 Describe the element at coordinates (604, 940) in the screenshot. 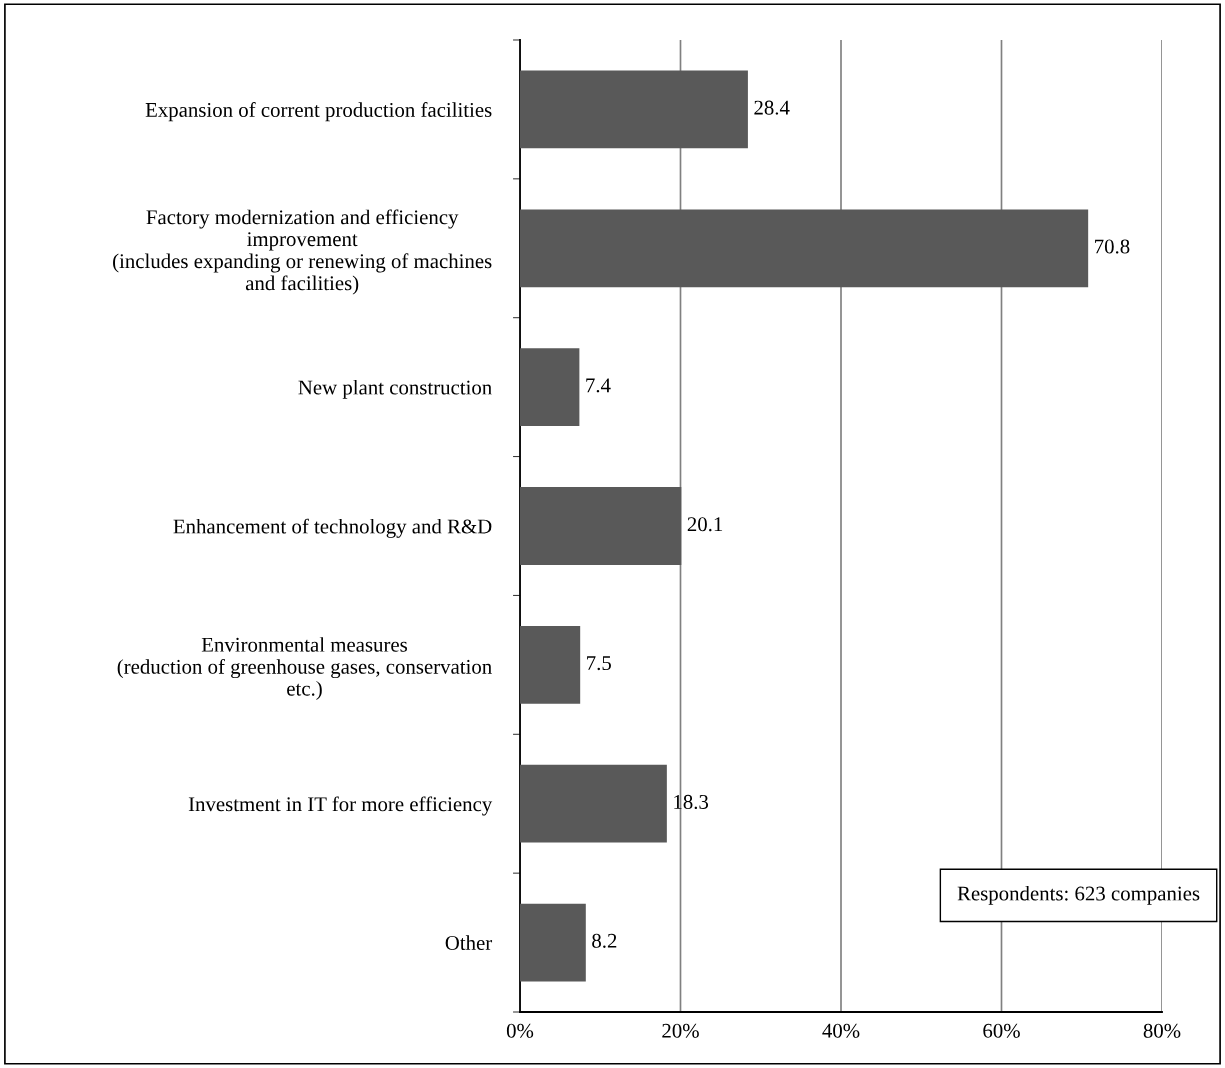

I see `data-label: 8.2` at that location.